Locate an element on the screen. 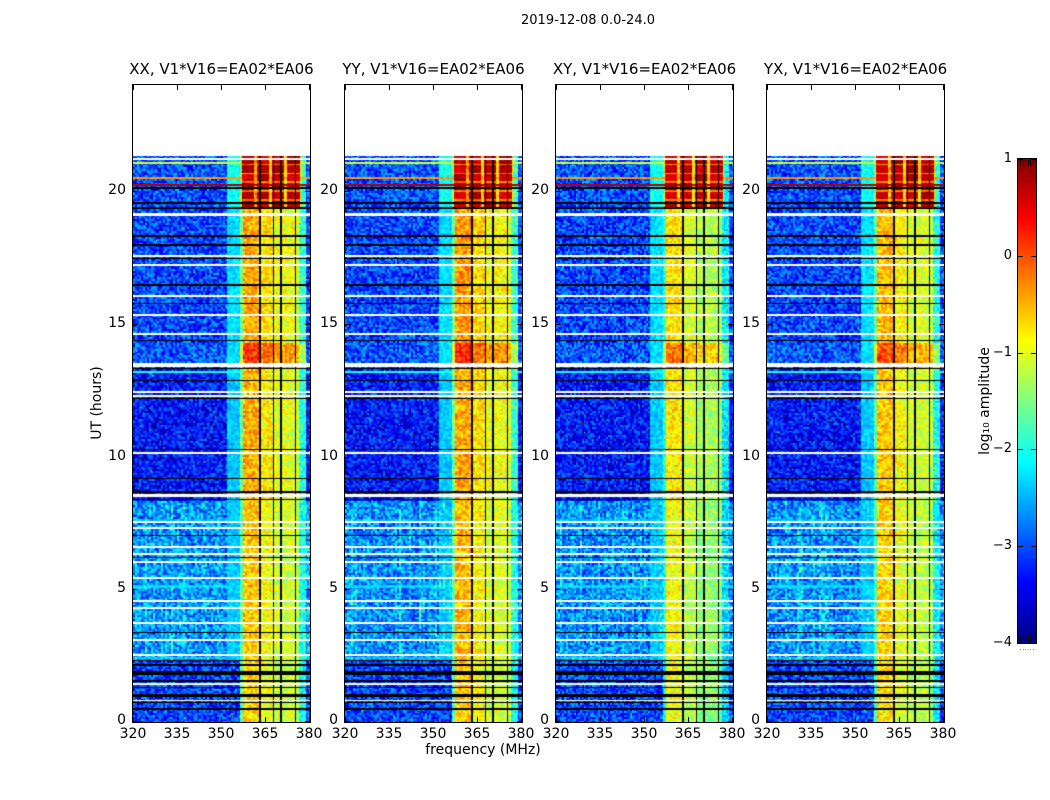  spectrogram-canvas-yx is located at coordinates (855, 403).